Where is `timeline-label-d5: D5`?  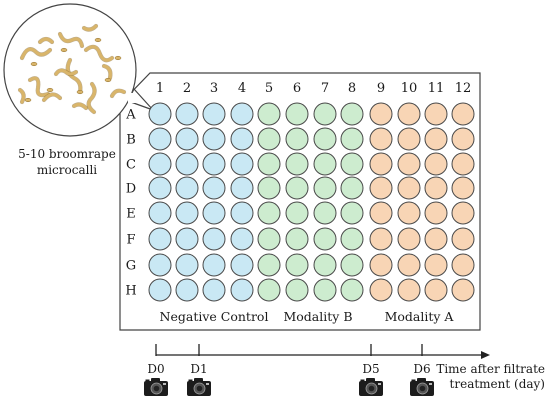
timeline-label-d5: D5 is located at coordinates (370, 369).